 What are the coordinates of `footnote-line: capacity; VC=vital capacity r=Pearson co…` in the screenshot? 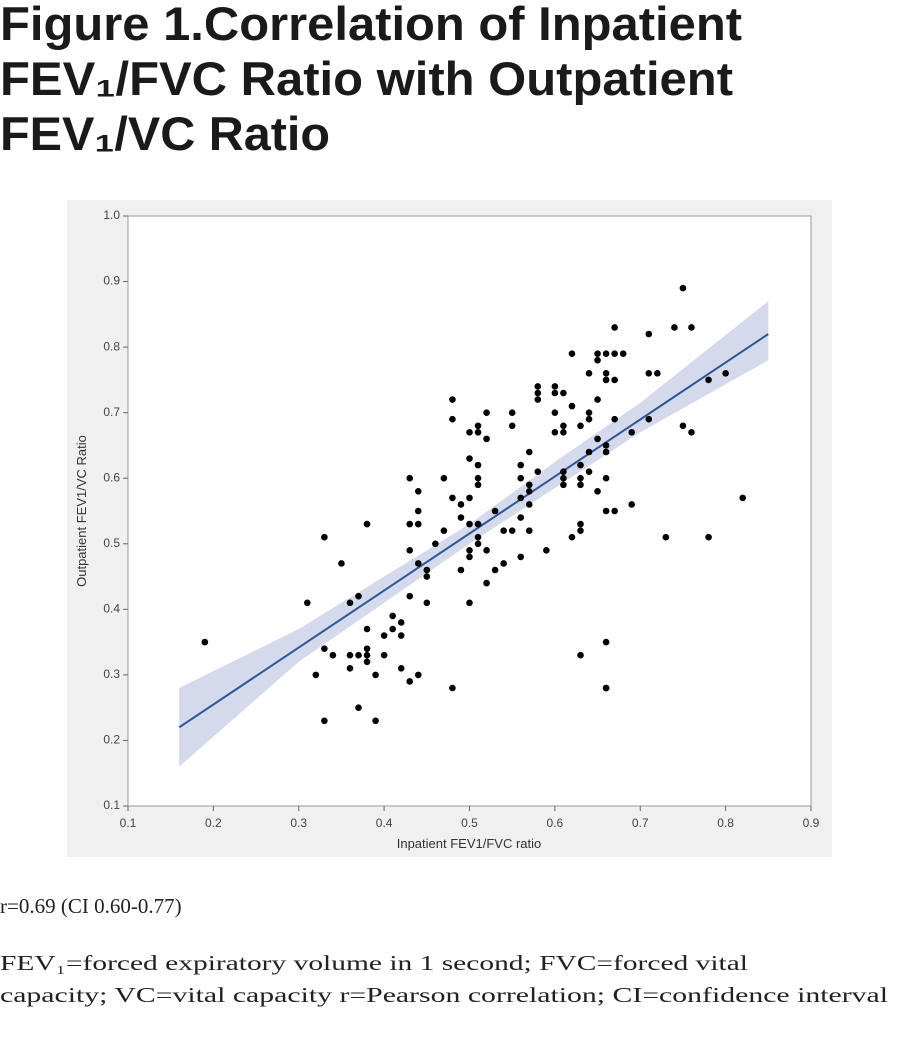 It's located at (444, 995).